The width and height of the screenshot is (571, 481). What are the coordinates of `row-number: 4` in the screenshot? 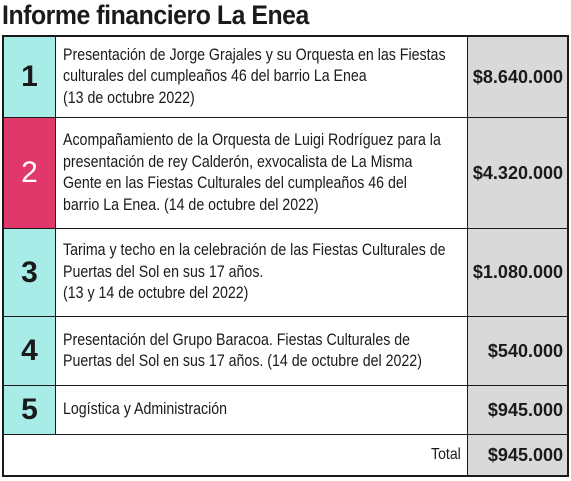 It's located at (30, 351).